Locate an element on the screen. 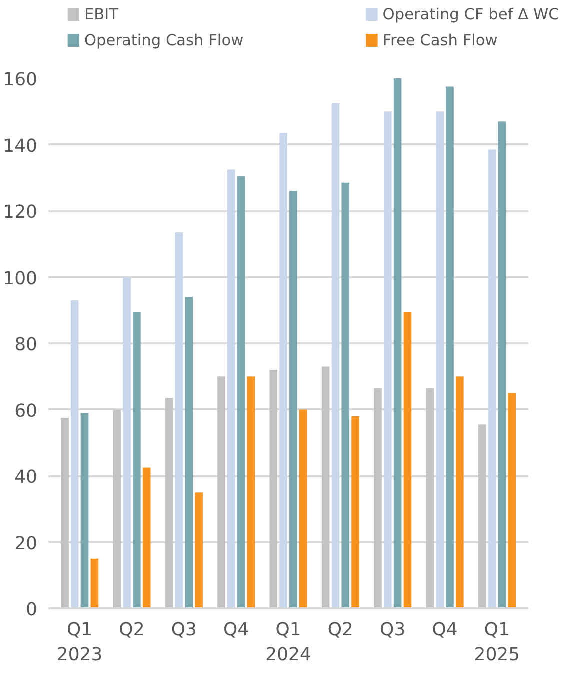 The image size is (572, 699). legend-label: Operating CF bef Δ WC is located at coordinates (471, 15).